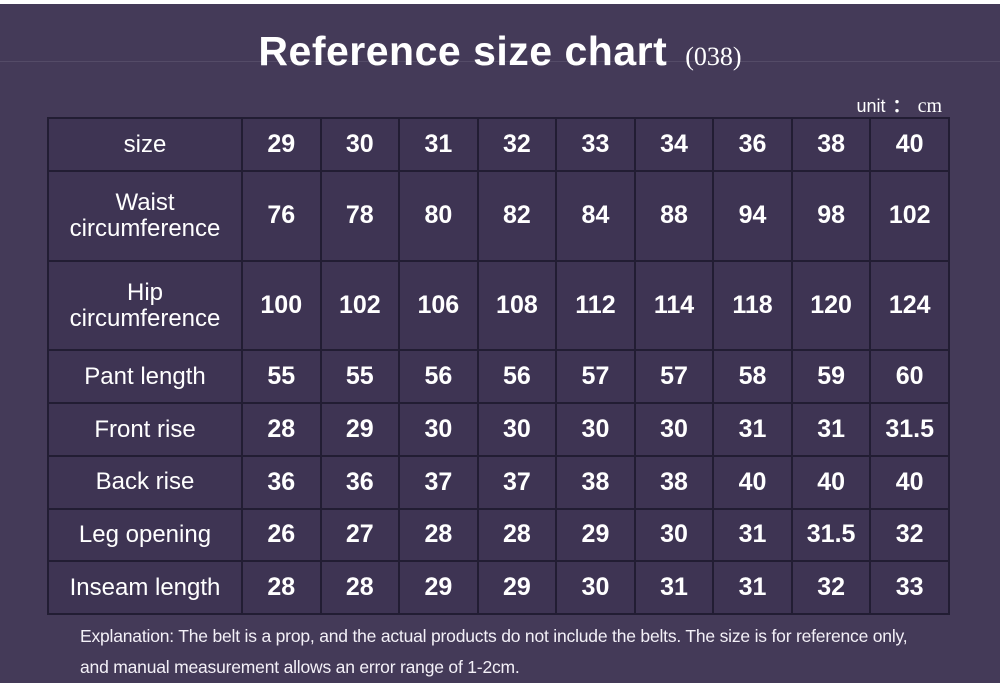  Describe the element at coordinates (145, 535) in the screenshot. I see `row-label: Leg opening` at that location.